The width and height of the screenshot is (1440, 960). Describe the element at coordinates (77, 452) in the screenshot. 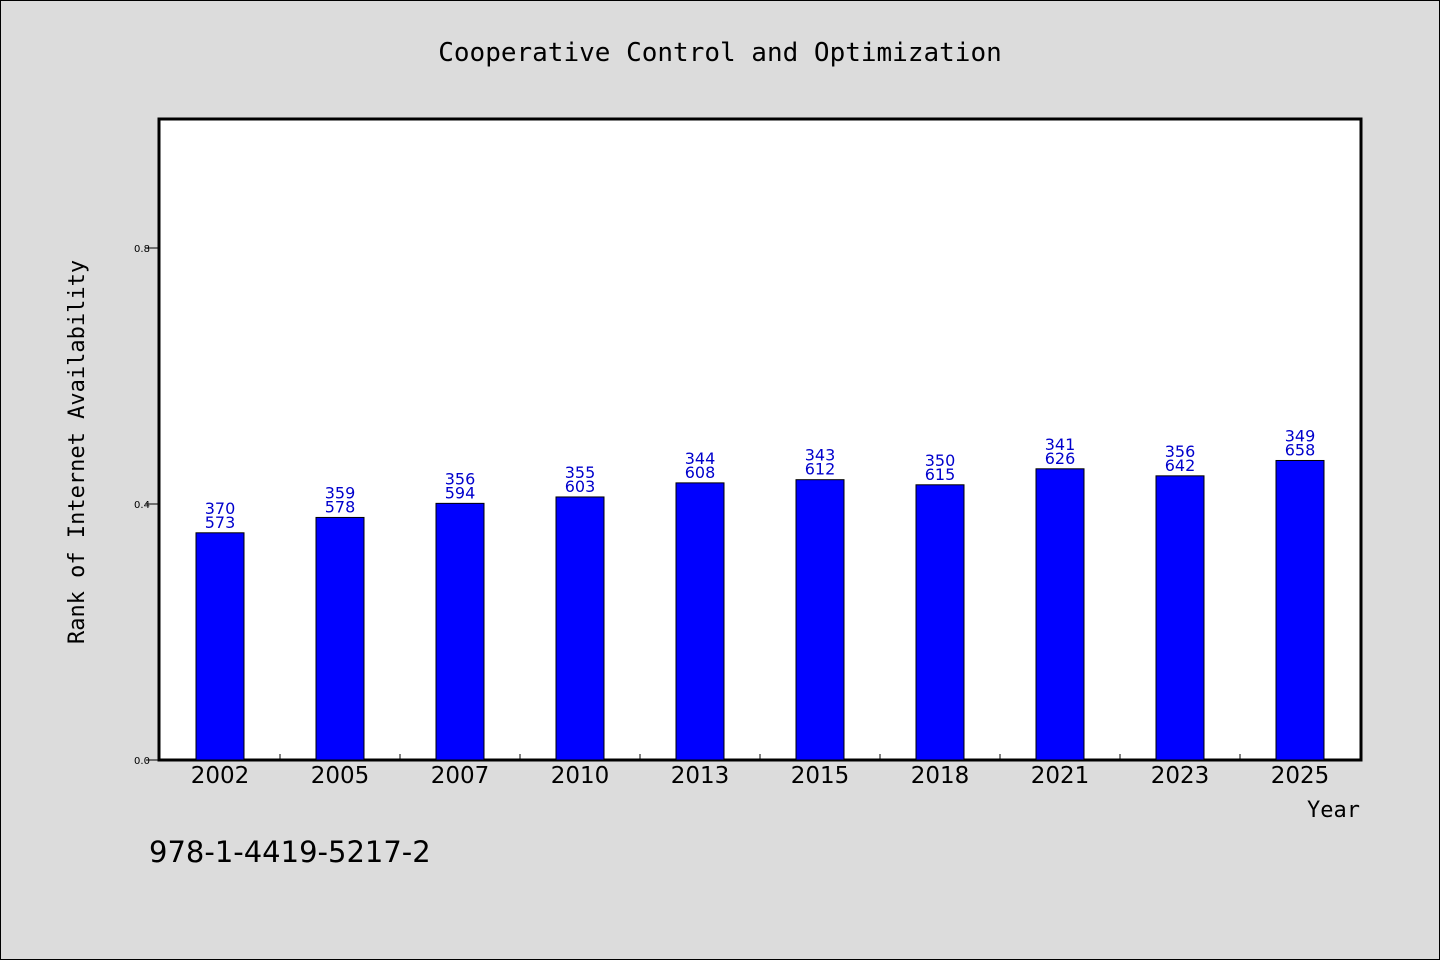

I see `y-axis-label: Rank of Internet Availability` at that location.